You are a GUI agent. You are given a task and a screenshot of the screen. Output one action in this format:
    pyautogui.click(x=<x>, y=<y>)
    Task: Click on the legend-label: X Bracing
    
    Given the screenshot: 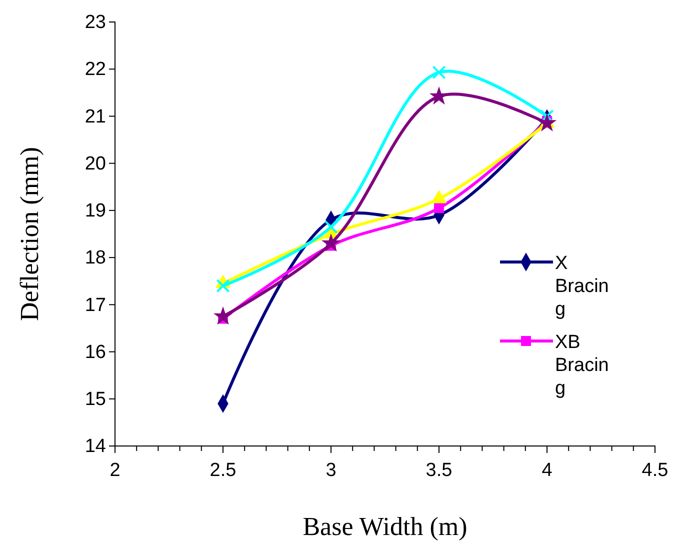 What is the action you would take?
    pyautogui.click(x=582, y=286)
    